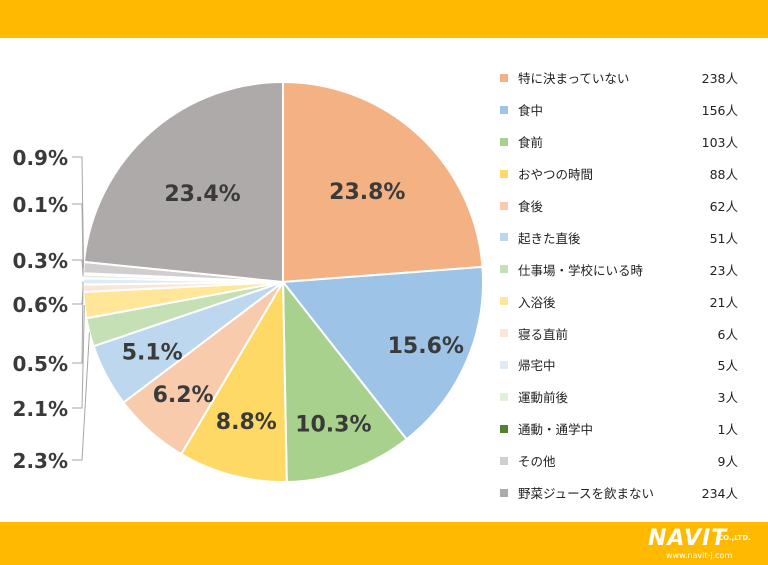 This screenshot has width=768, height=565. I want to click on legend-item: 野菜ジュースを飲まない 234人, so click(619, 493).